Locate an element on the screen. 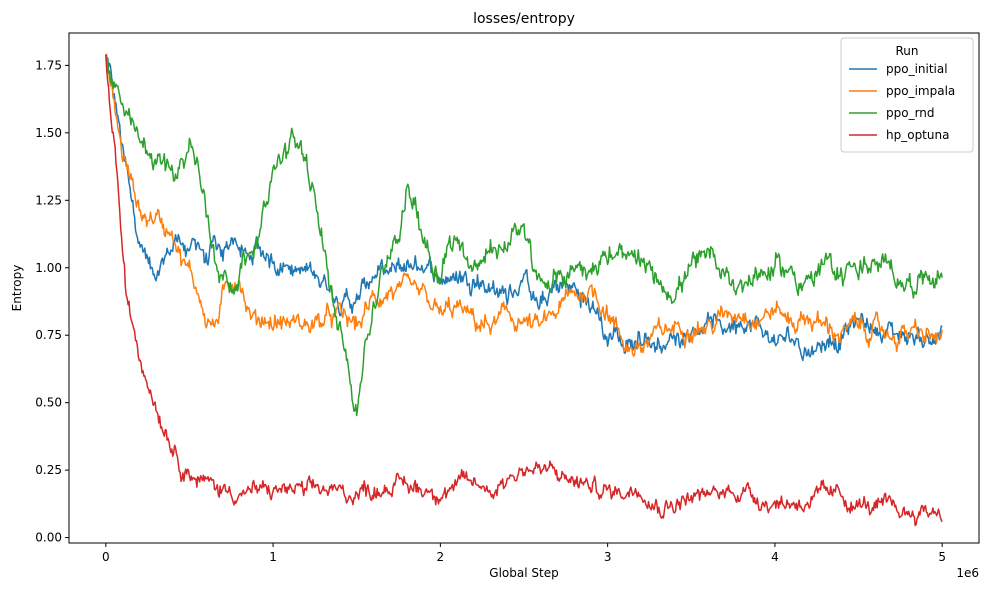 This screenshot has width=989, height=590. x-tick-label: 1 is located at coordinates (273, 557).